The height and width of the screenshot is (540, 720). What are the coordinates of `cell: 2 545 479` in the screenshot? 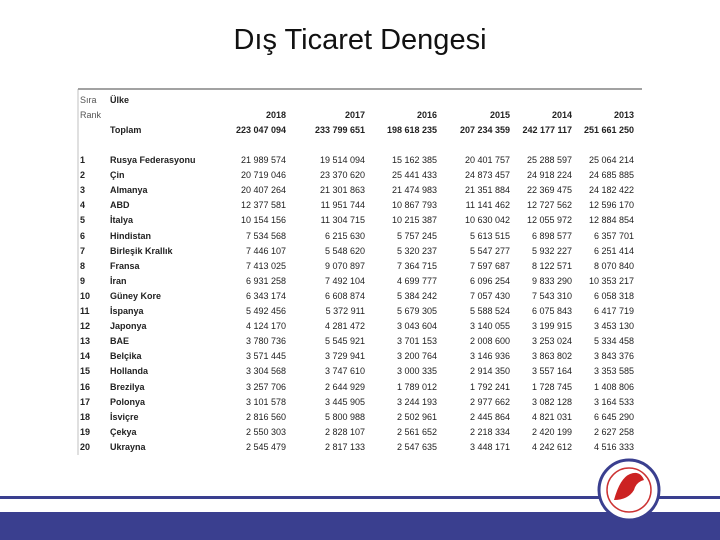 It's located at (265, 446).